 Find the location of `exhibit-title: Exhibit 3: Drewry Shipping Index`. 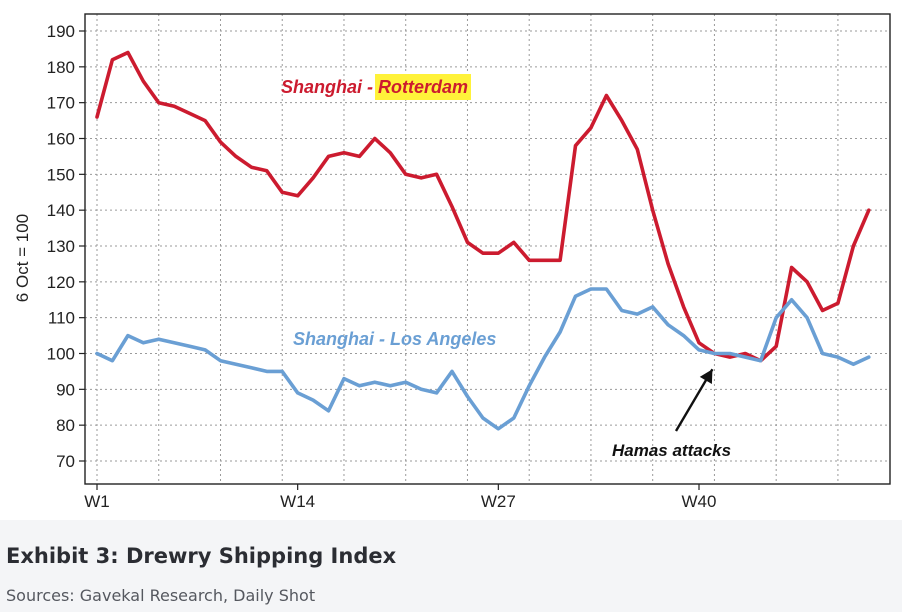

exhibit-title: Exhibit 3: Drewry Shipping Index is located at coordinates (201, 556).